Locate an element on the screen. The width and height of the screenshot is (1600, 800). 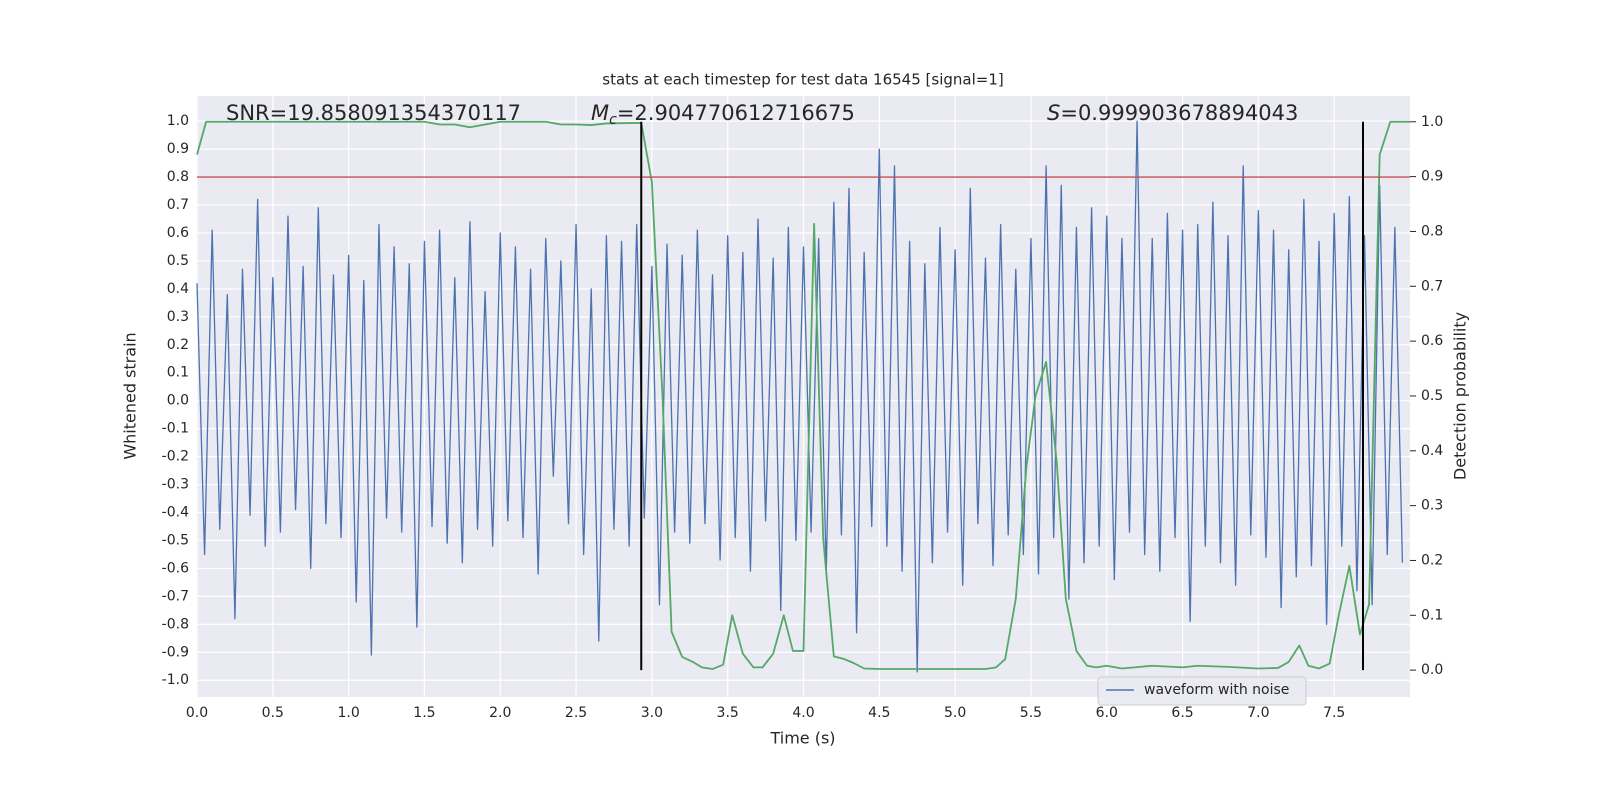
x-tick-label: 7.5 is located at coordinates (1334, 713).